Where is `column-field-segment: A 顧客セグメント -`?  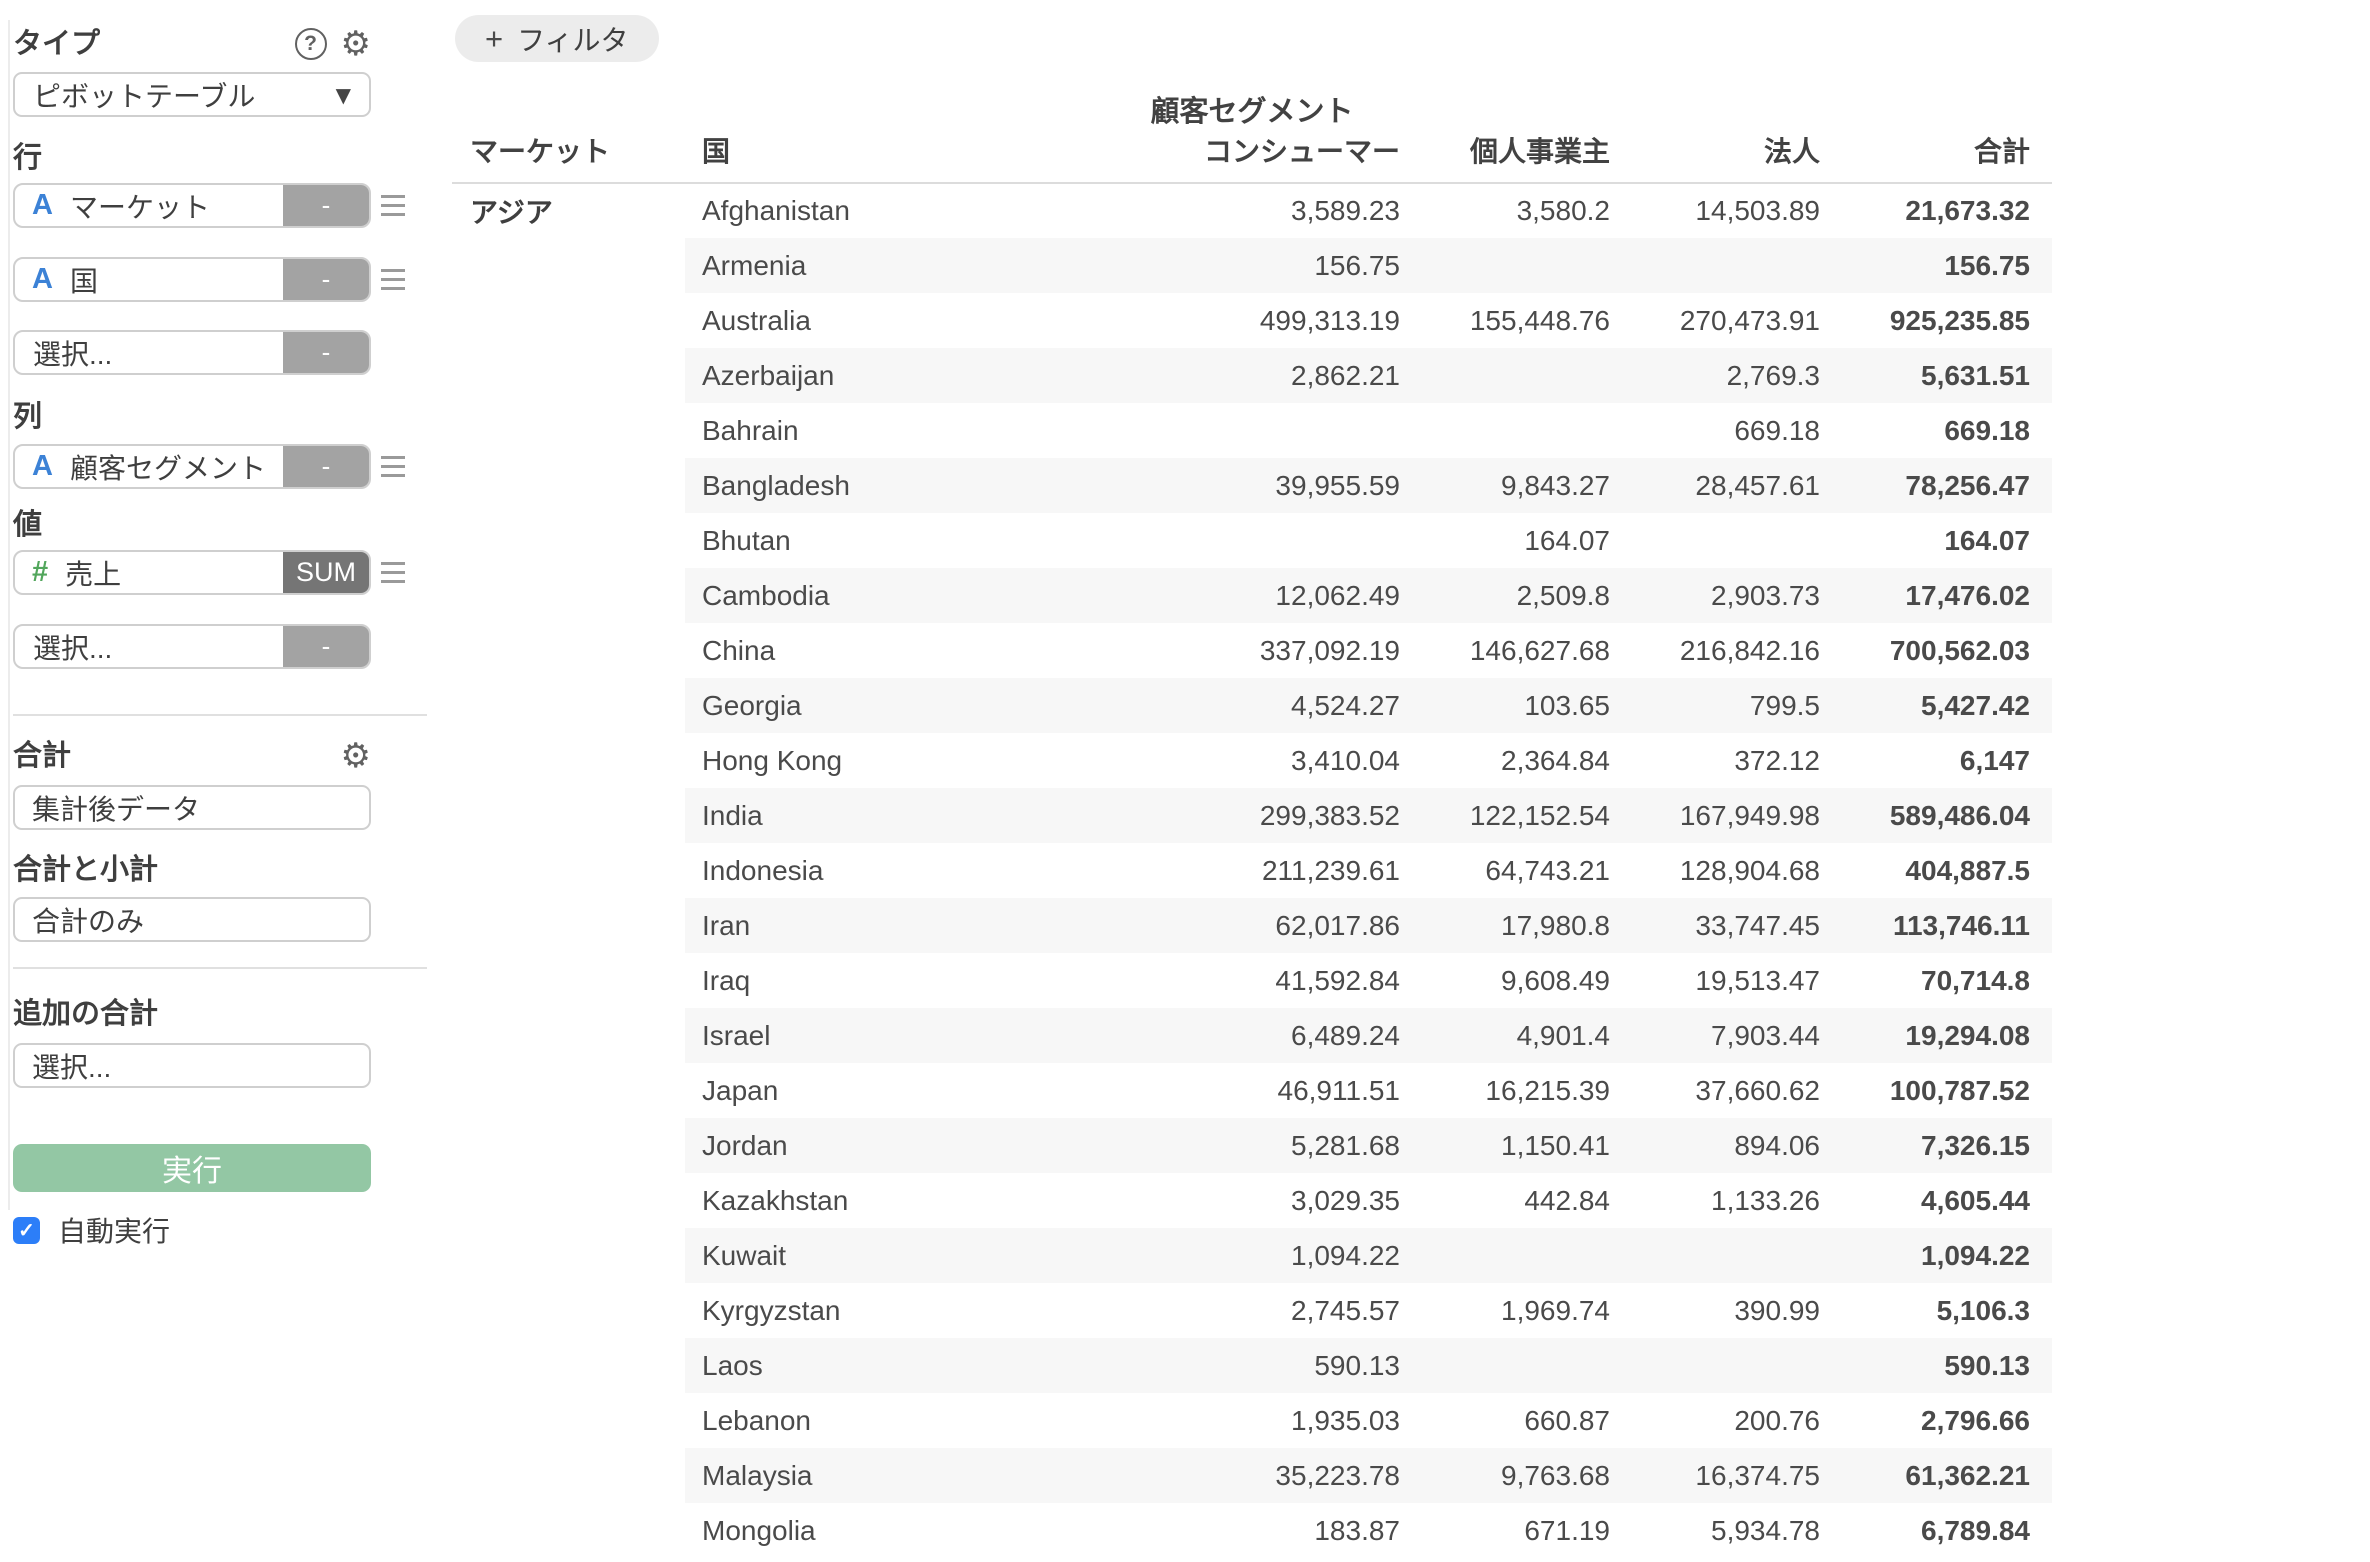 column-field-segment: A 顧客セグメント - is located at coordinates (192, 466).